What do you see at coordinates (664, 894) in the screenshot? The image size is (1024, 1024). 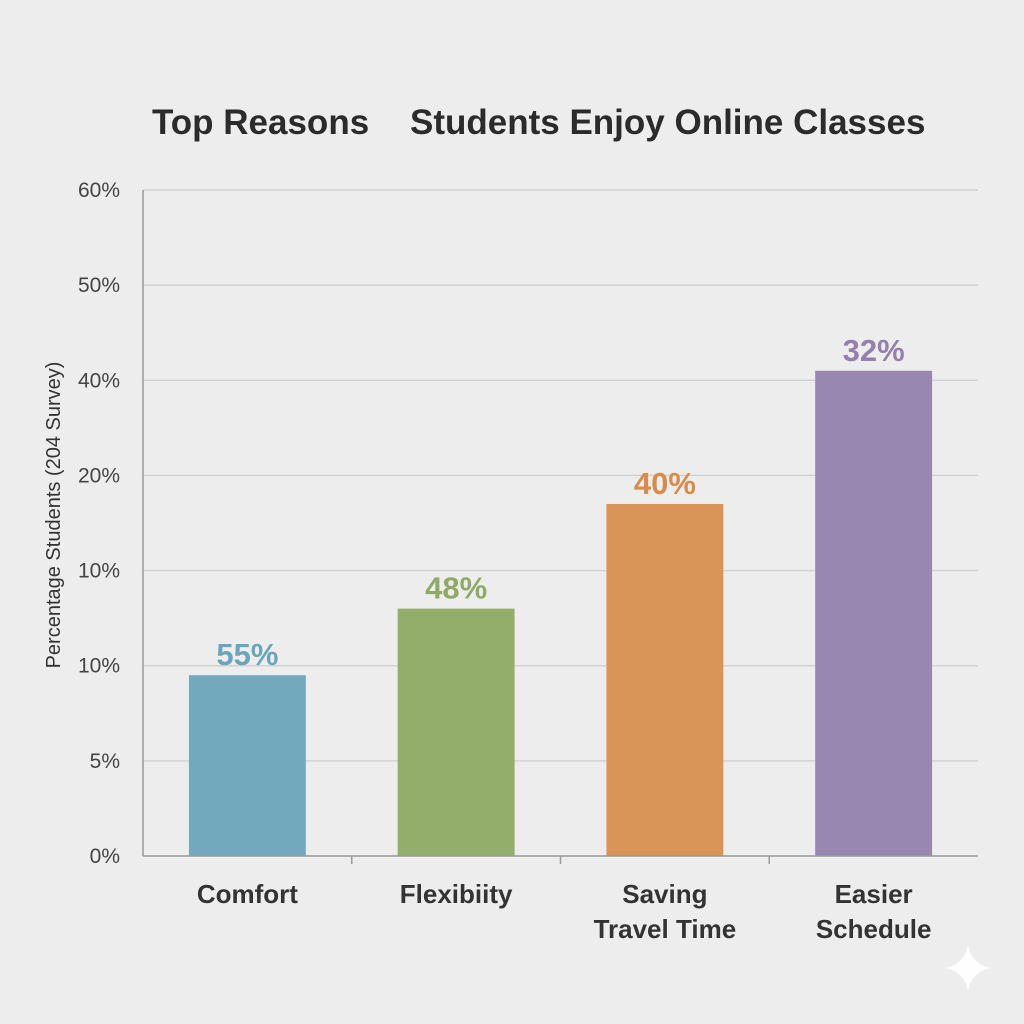 I see `category-label: Saving` at bounding box center [664, 894].